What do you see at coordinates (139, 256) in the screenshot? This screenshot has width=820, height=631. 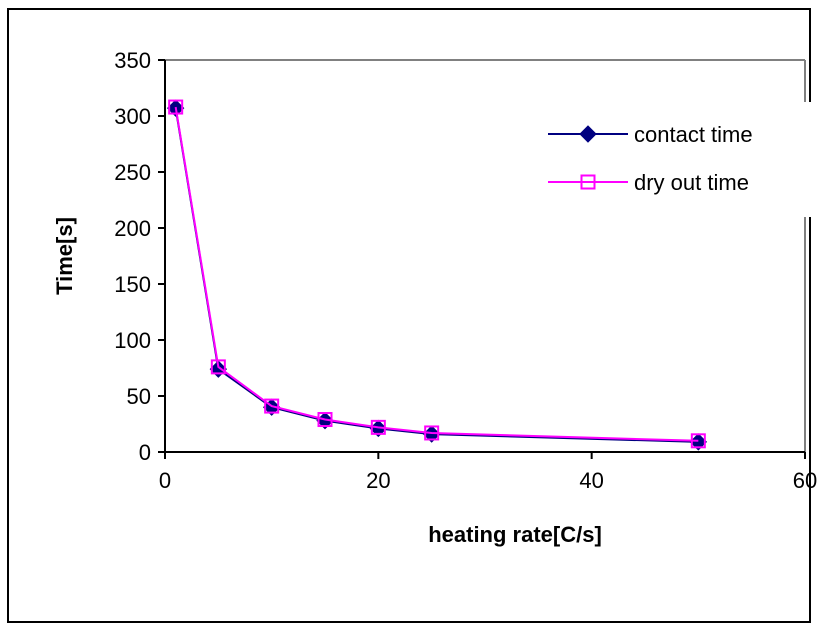 I see `y-axis-ticks: 0 50 100 150 200 250 300 350` at bounding box center [139, 256].